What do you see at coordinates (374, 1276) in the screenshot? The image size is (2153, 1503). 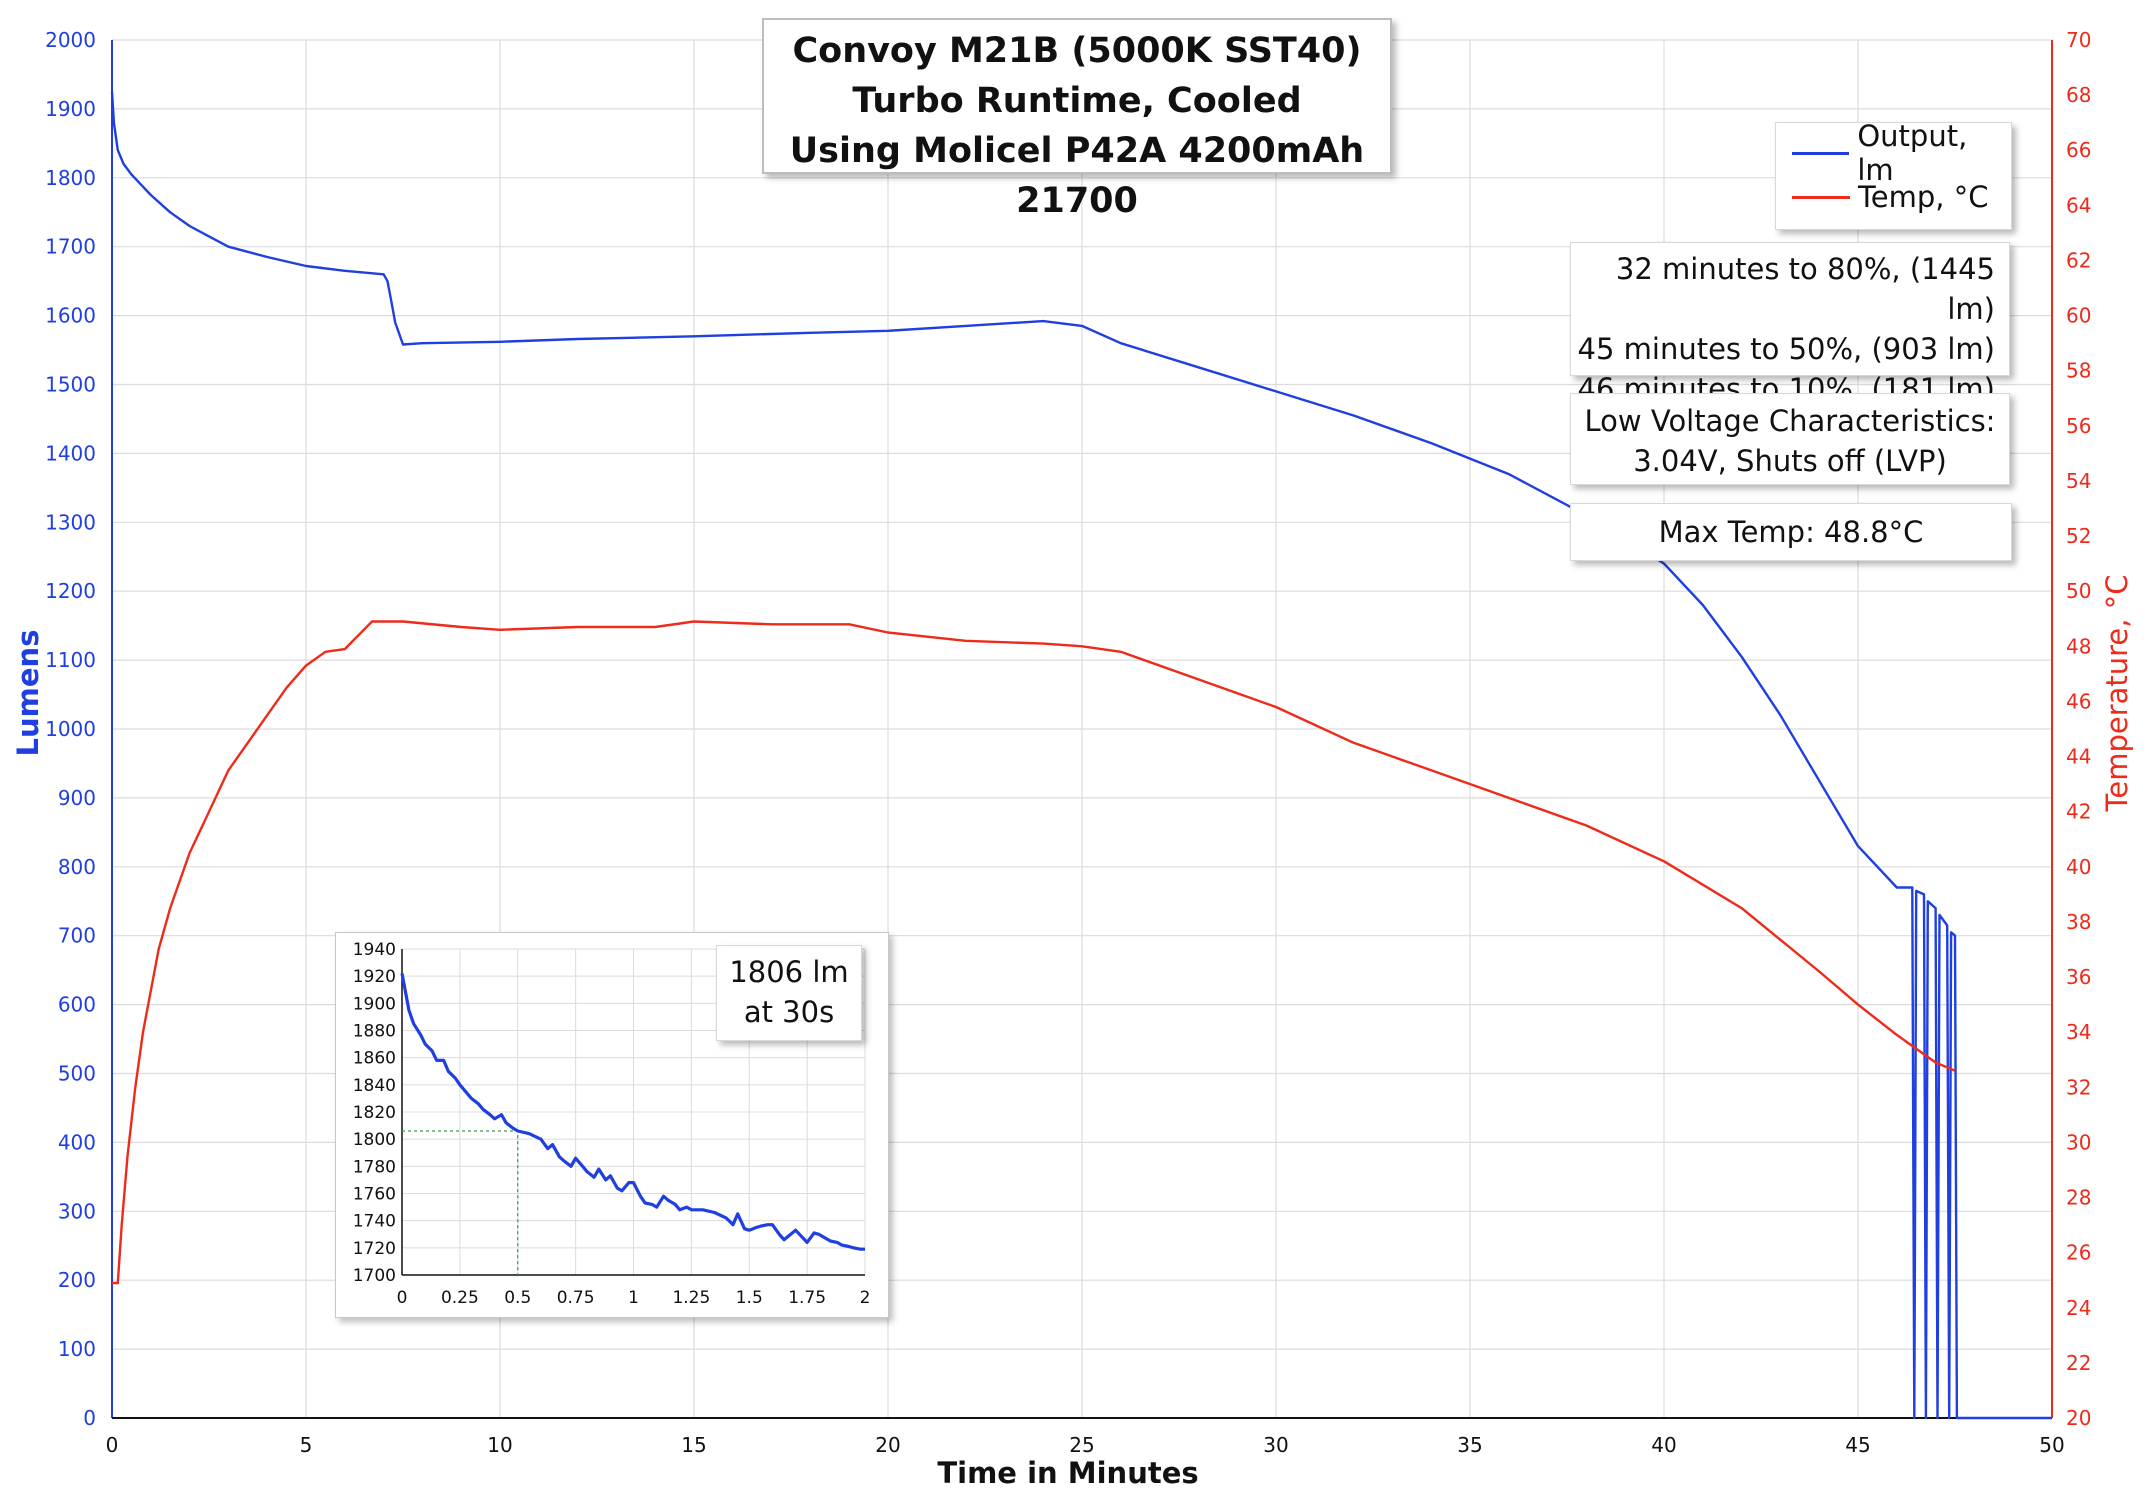 I see `inset-y-tick-label: 1700` at bounding box center [374, 1276].